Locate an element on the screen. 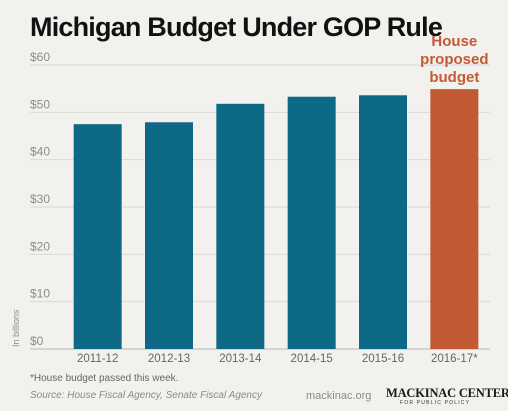 This screenshot has width=508, height=411. mackinac-center-logo: MACKINAC CENTER FOR PUBLIC POLICY is located at coordinates (447, 397).